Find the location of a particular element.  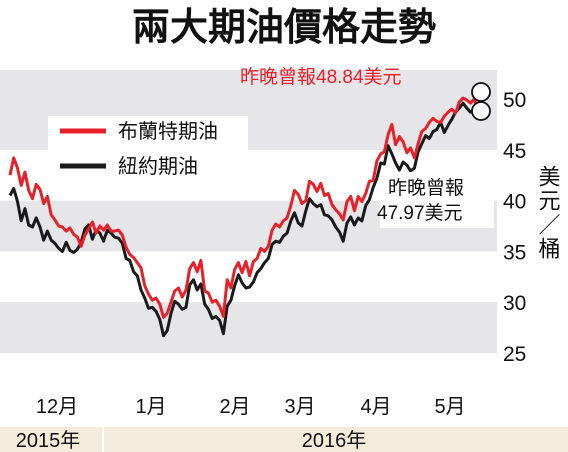

y-tick-label: 45 is located at coordinates (514, 151).